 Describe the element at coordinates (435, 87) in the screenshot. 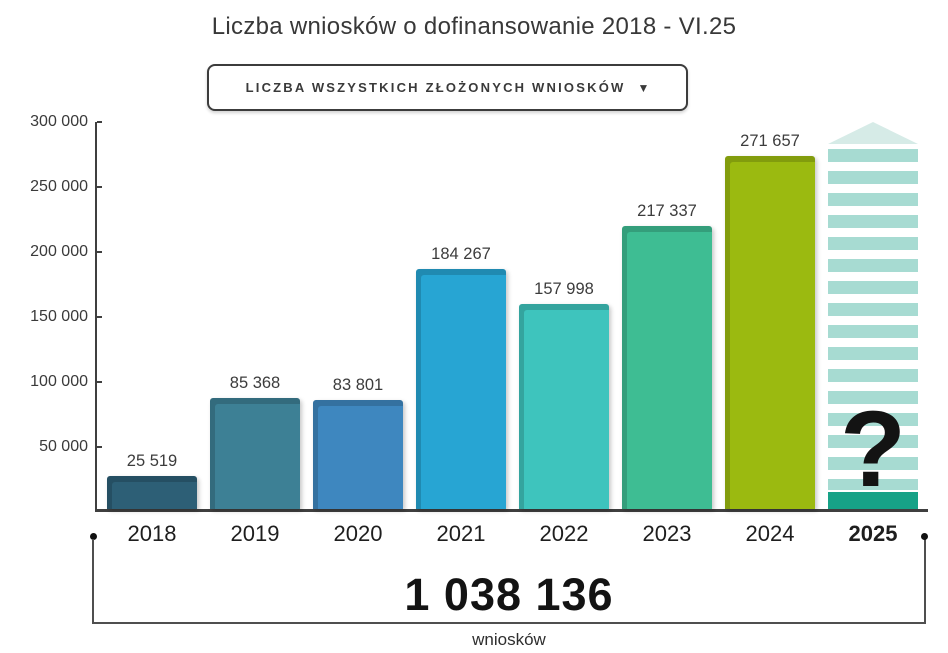

I see `filter-dropdown-label: LICZBA WSZYSTKICH ZŁOŻONYCH WNIOSKÓW` at that location.